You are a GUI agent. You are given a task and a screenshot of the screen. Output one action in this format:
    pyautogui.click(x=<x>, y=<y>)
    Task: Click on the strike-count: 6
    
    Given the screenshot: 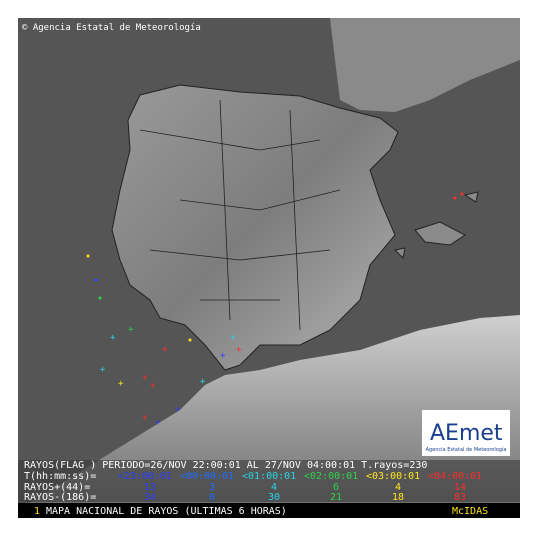 What is the action you would take?
    pyautogui.click(x=336, y=487)
    